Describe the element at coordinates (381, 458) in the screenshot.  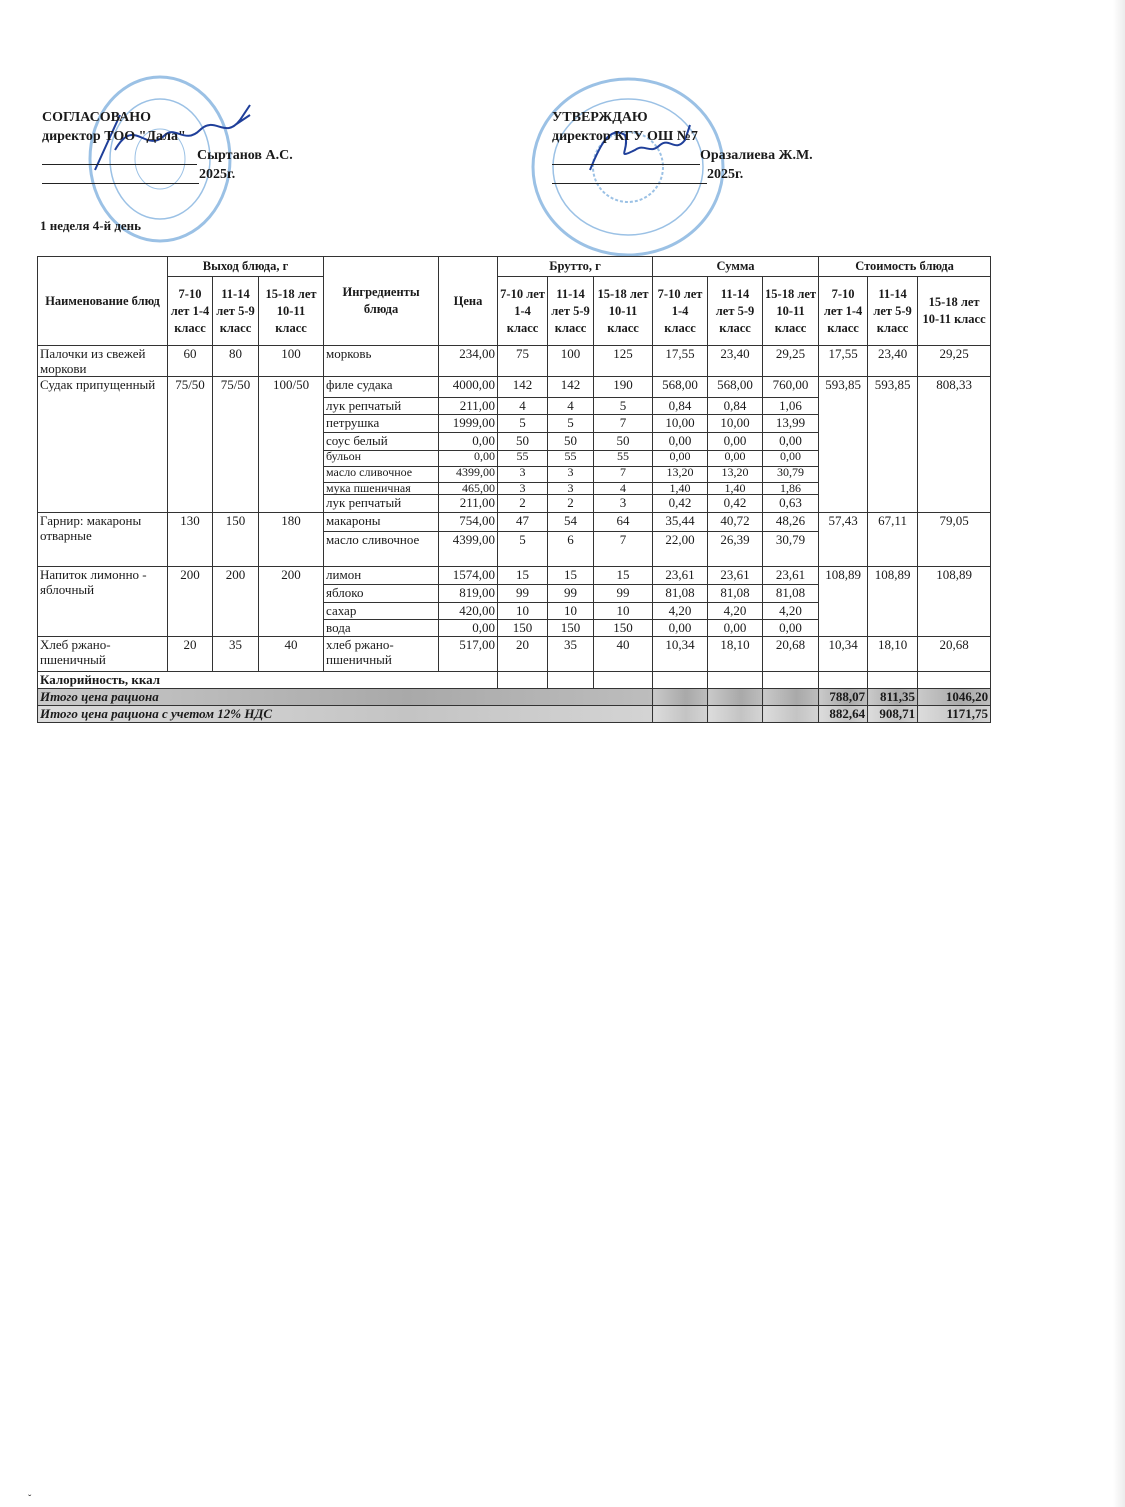
I see `ingredient-name: бульон` at that location.